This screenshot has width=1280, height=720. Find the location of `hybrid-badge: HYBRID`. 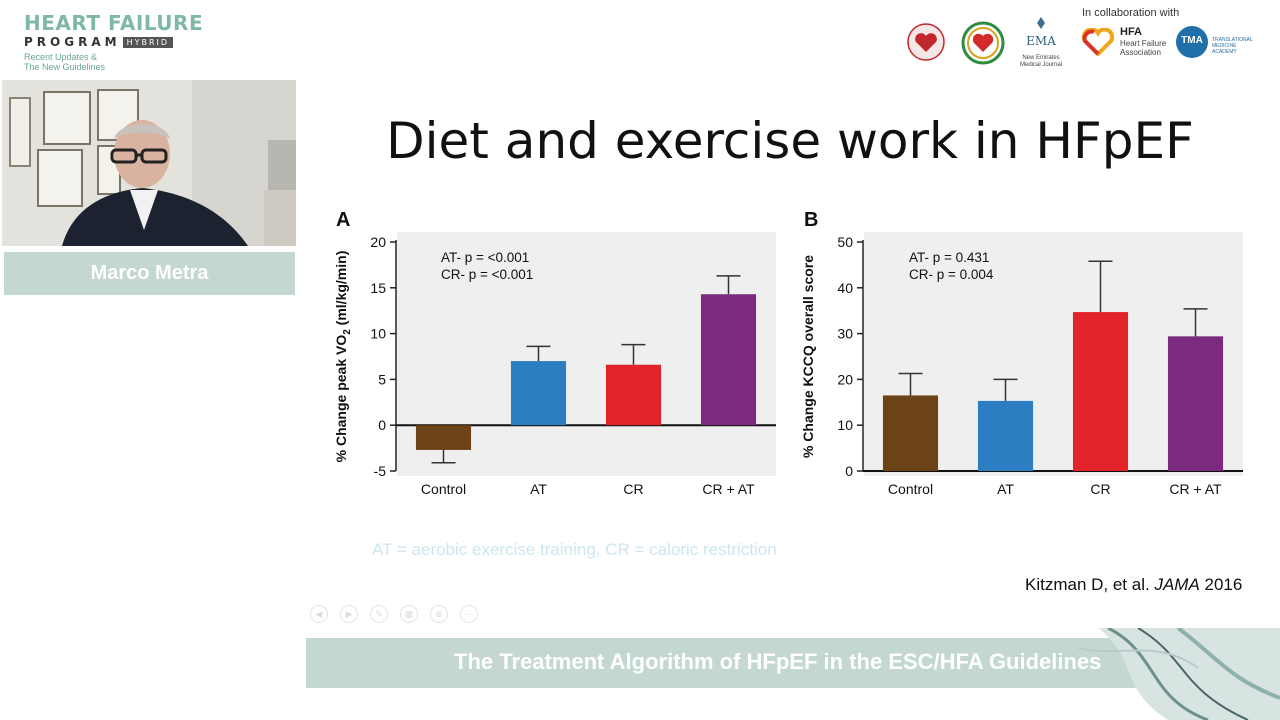

hybrid-badge: HYBRID is located at coordinates (148, 42).